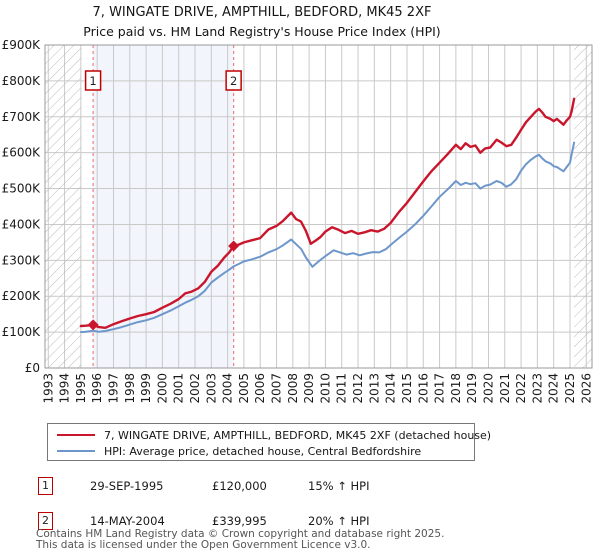 The image size is (600, 560). Describe the element at coordinates (505, 388) in the screenshot. I see `x-tick-label: 2021` at that location.